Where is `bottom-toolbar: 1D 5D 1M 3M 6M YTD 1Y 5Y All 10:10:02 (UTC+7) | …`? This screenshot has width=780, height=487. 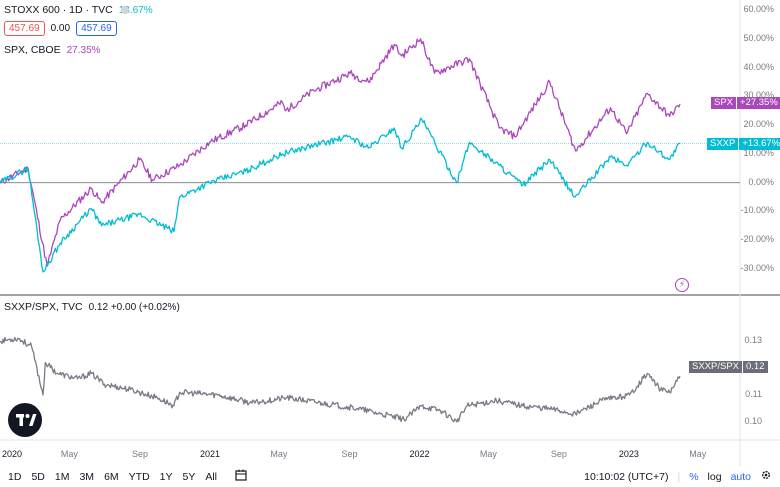 bottom-toolbar: 1D 5D 1M 3M 6M YTD 1Y 5Y All 10:10:02 (UTC+7) | … is located at coordinates (390, 476).